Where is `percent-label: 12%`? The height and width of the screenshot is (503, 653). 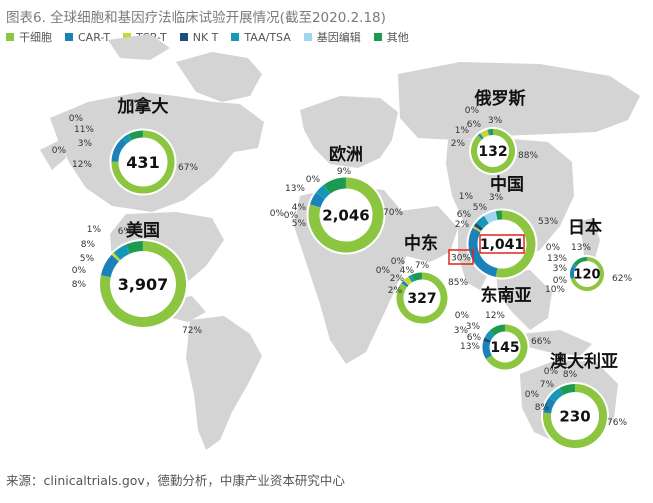 percent-label: 12% is located at coordinates (82, 165).